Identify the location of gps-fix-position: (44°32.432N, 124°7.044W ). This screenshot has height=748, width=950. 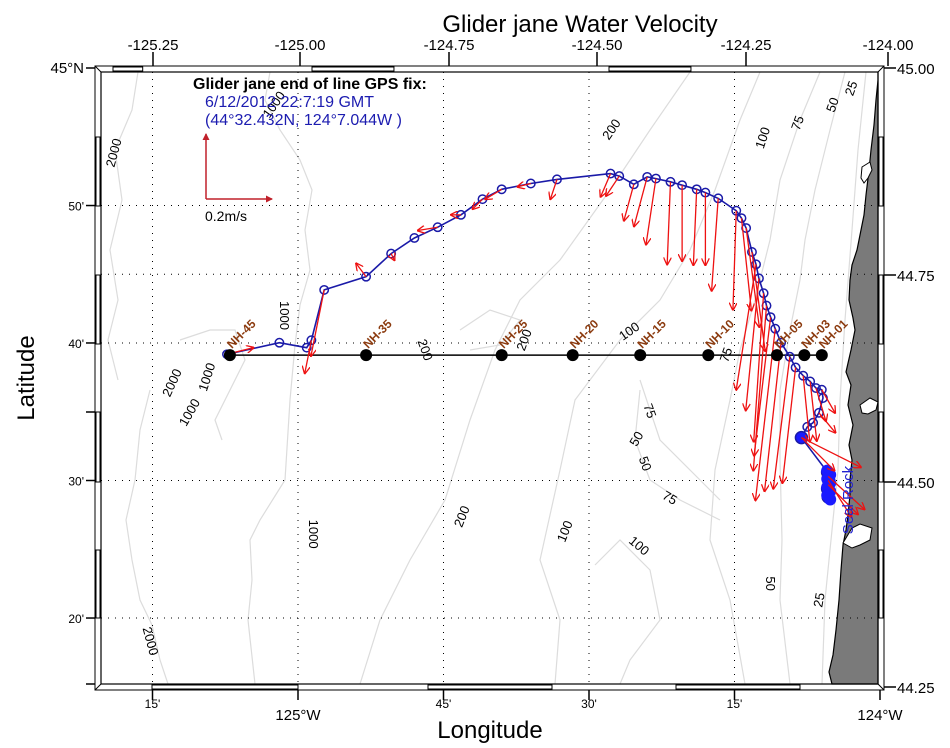
(303, 120).